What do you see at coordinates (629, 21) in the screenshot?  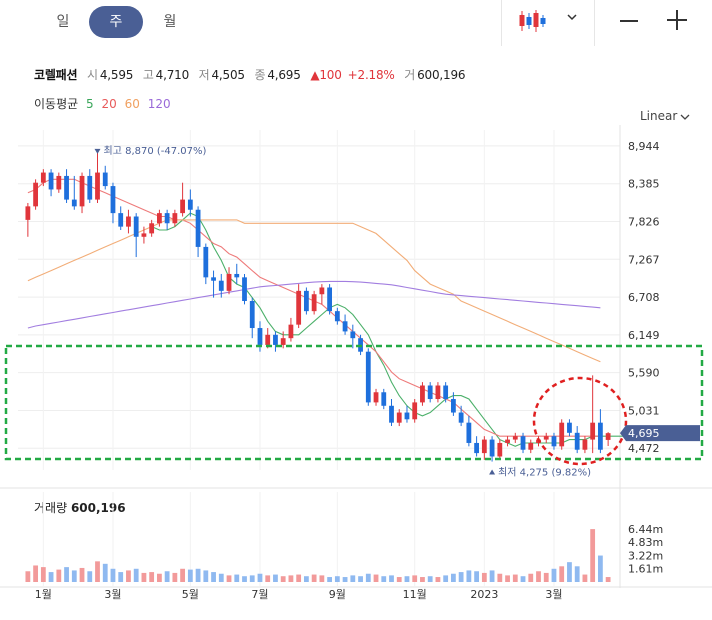 I see `minus-icon` at bounding box center [629, 21].